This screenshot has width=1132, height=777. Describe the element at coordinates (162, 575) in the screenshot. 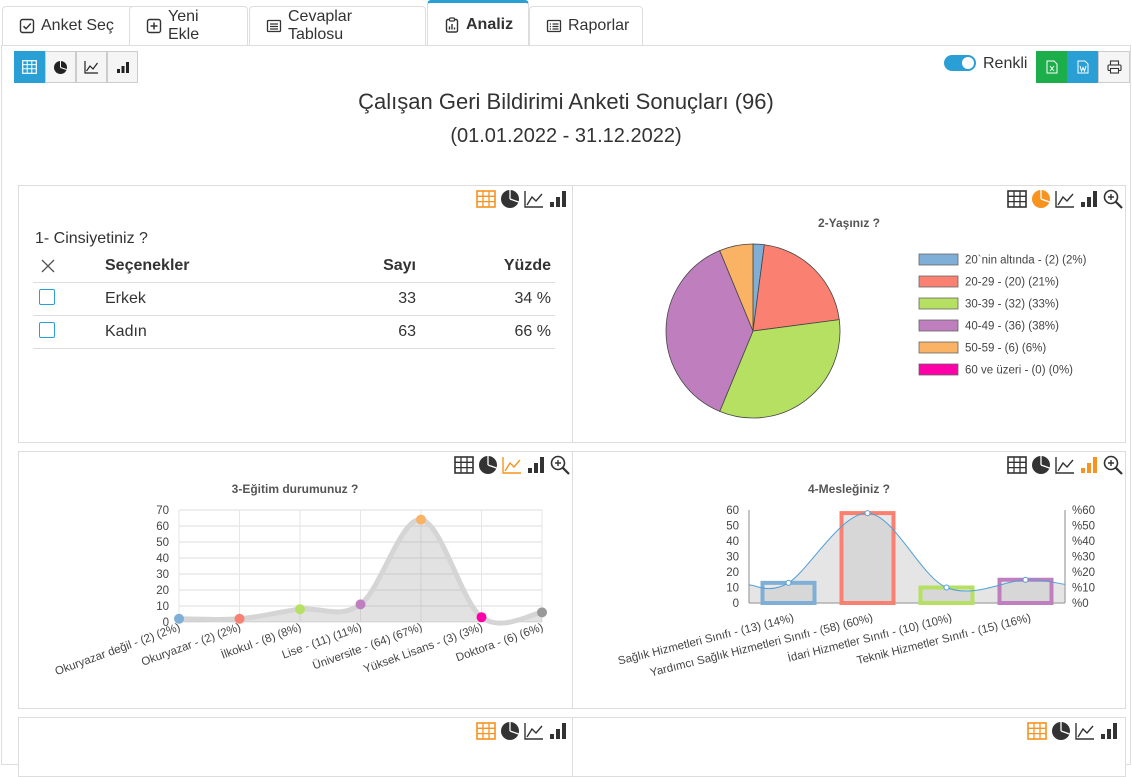

I see `y-tick-label: 30` at that location.